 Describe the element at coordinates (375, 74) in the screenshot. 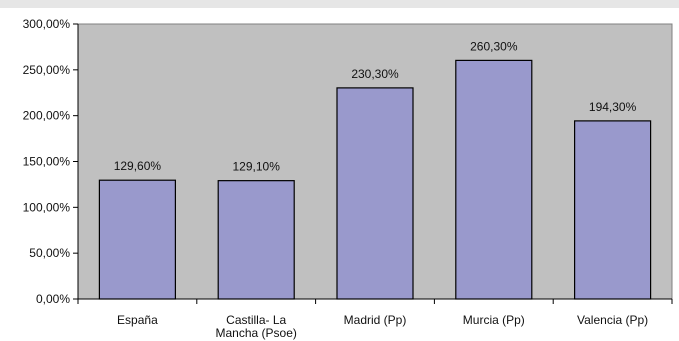

I see `data-label: 230,30%` at that location.